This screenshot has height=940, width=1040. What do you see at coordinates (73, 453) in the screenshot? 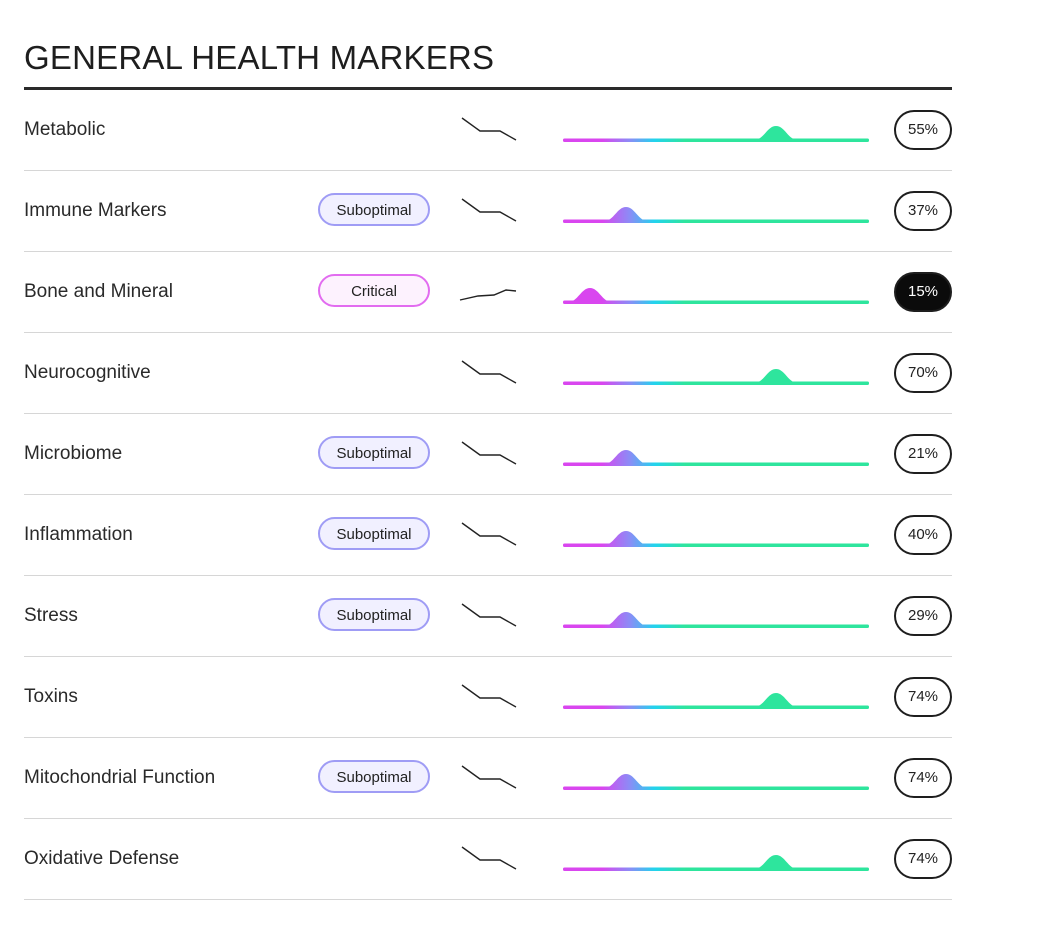
I see `marker-label: Microbiome` at bounding box center [73, 453].